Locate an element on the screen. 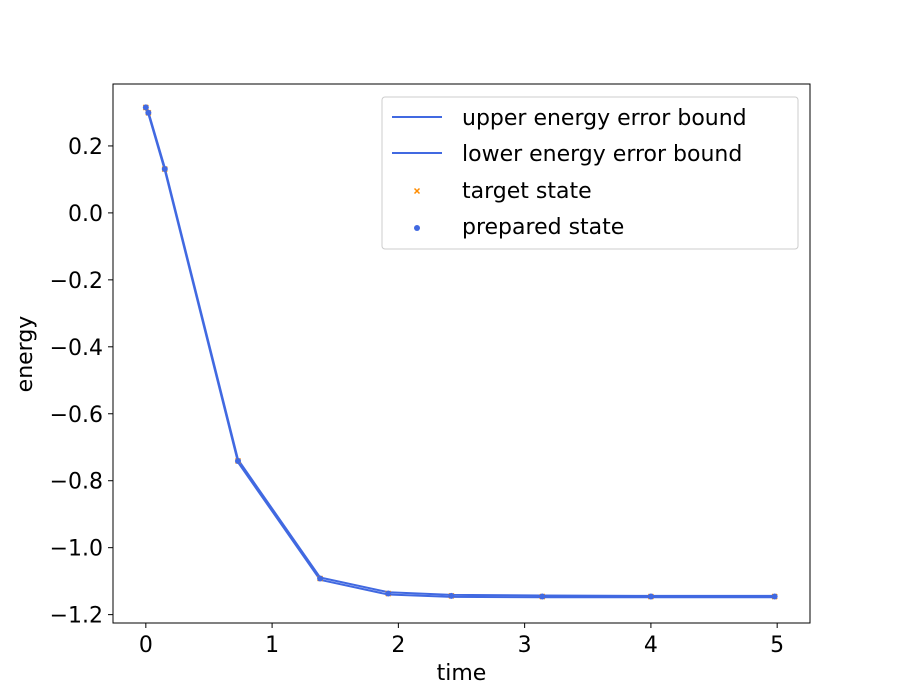  legend-frame is located at coordinates (590, 173).